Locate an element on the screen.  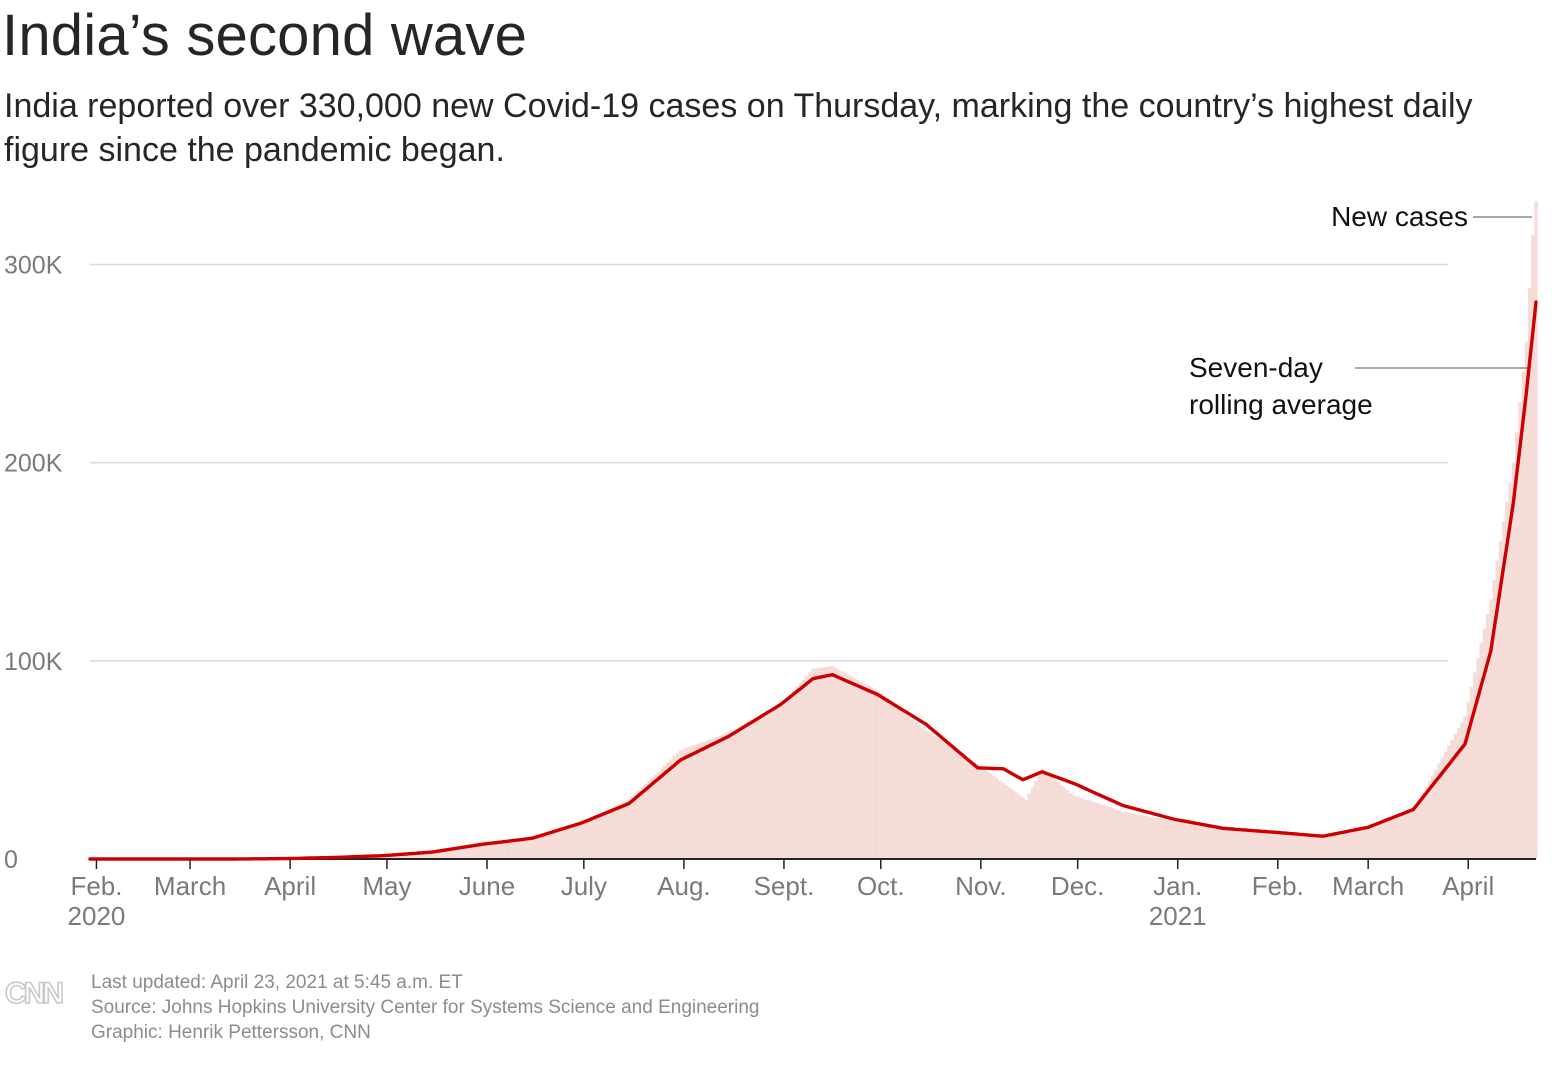
x-tick-year-label: 2021 is located at coordinates (1178, 916).